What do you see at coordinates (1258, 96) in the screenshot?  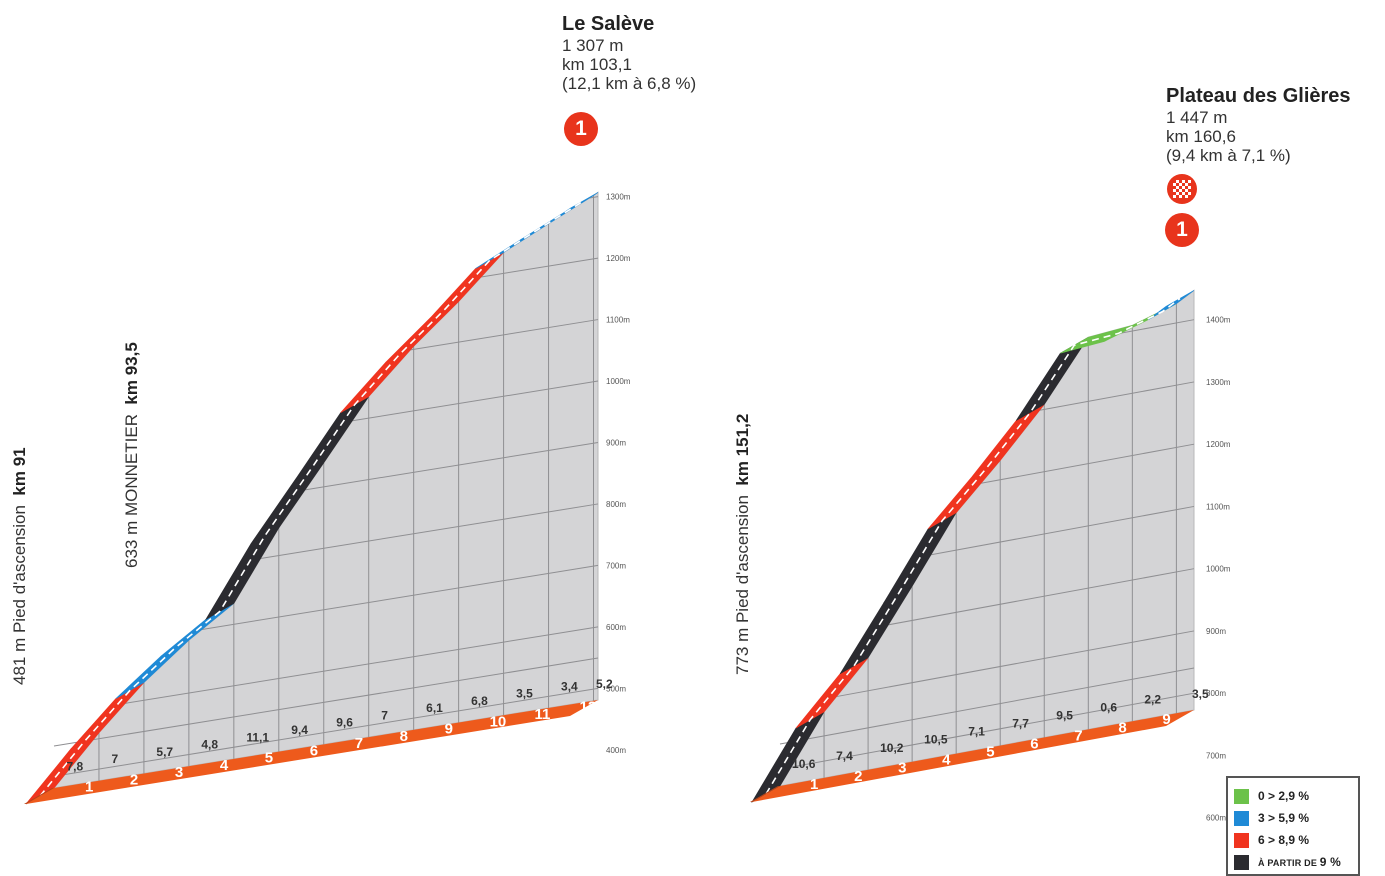 I see `summit-name: Plateau des Glières` at bounding box center [1258, 96].